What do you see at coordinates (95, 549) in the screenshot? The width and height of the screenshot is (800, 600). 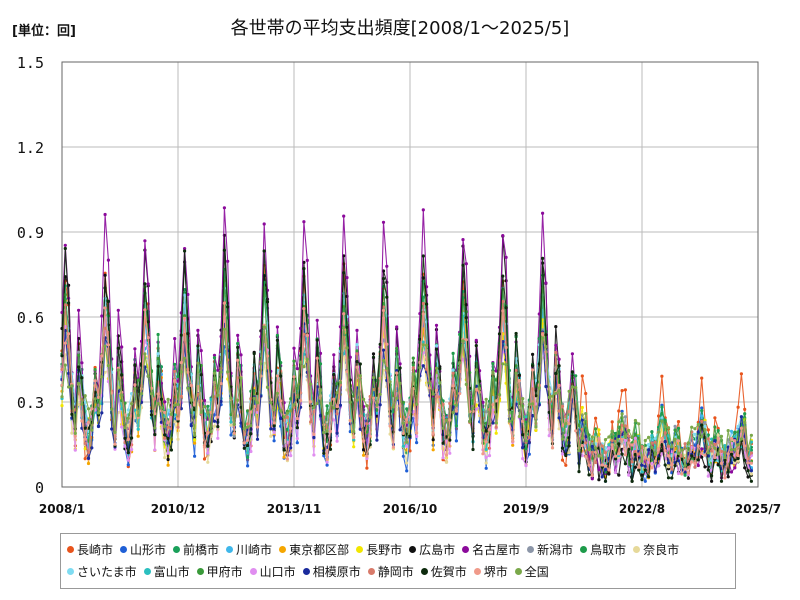 I see `legend-label: 長崎市` at bounding box center [95, 549].